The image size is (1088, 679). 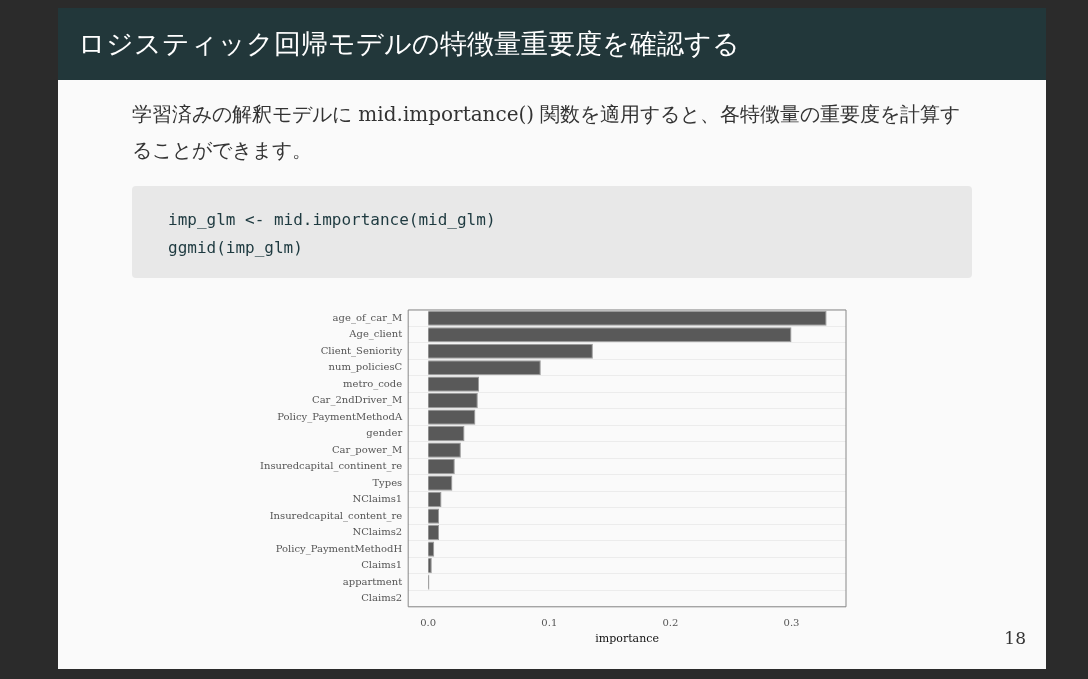 I want to click on y-tick-label: Age_client, so click(x=375, y=334).